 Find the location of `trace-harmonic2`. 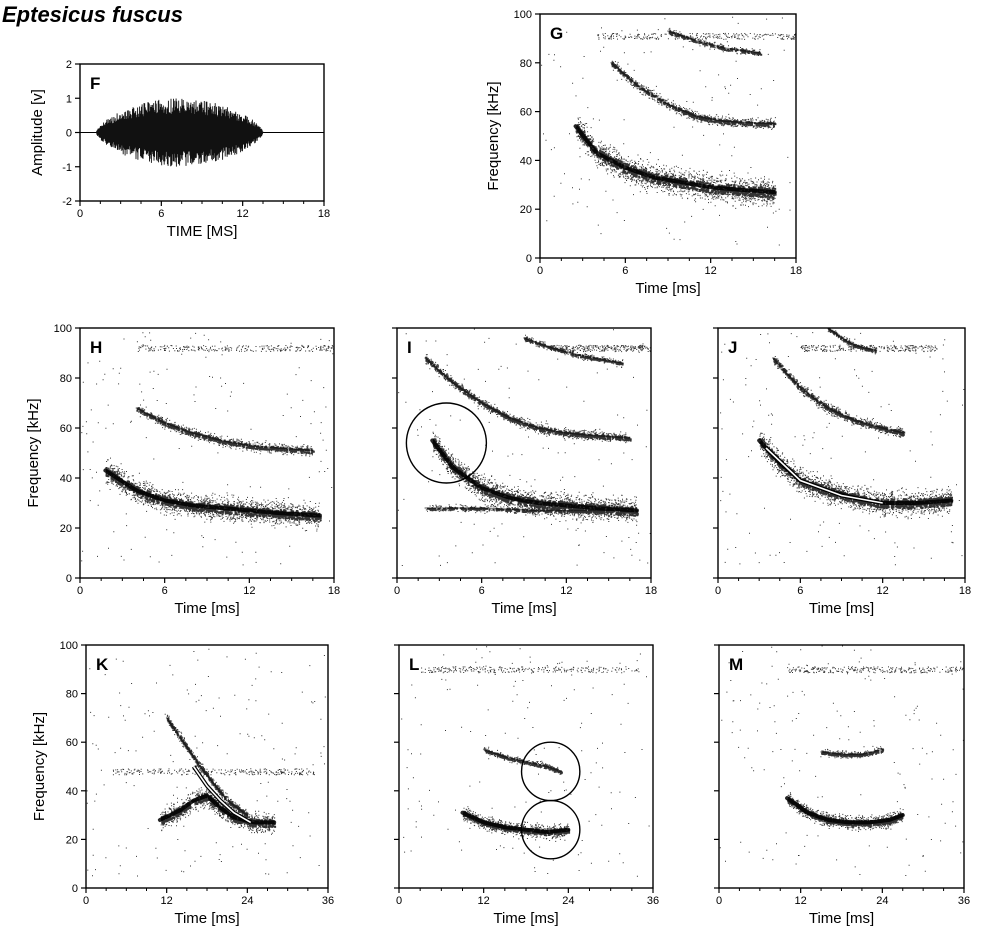

trace-harmonic2 is located at coordinates (838, 395).